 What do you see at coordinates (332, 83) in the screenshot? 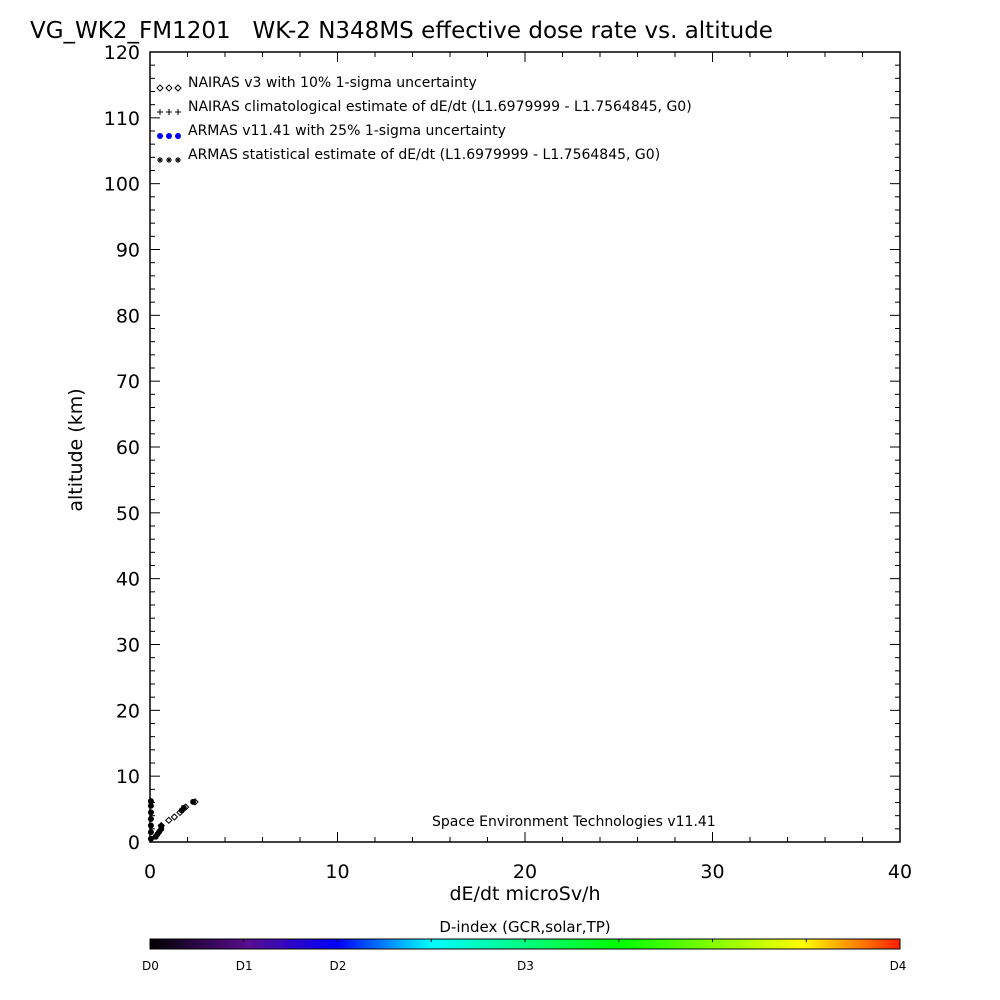
I see `legend-entry-label: NAIRAS v3 with 10% 1-sigma uncertainty` at bounding box center [332, 83].